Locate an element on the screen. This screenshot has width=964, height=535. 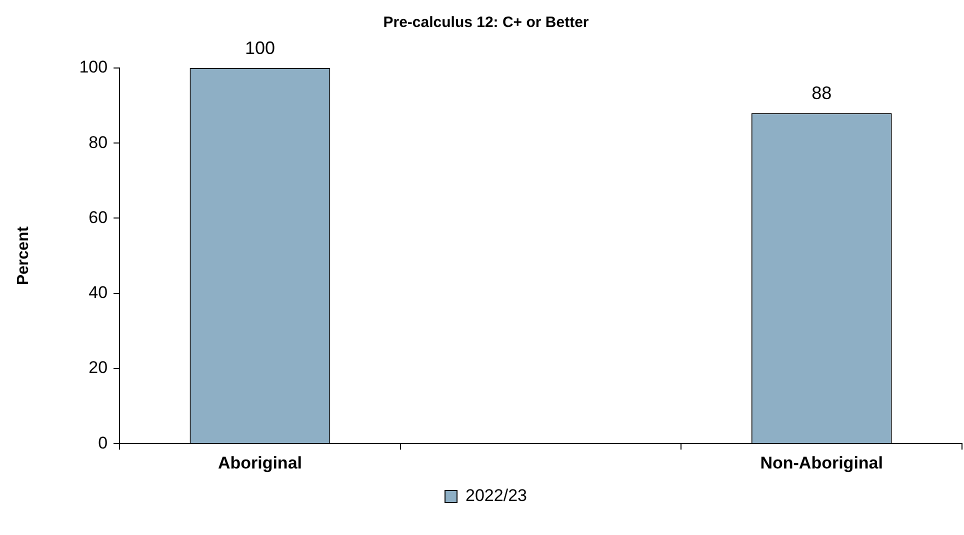
y-axis-title: Percent is located at coordinates (23, 256).